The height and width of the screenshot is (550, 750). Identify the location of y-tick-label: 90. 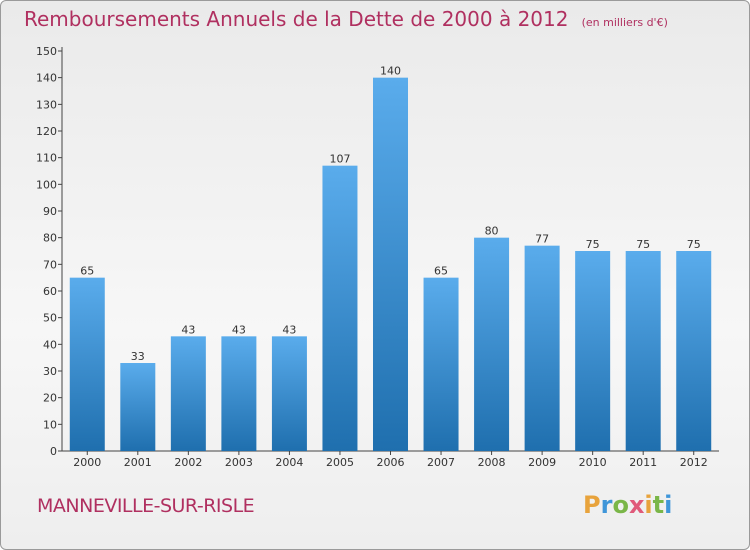
(50, 211).